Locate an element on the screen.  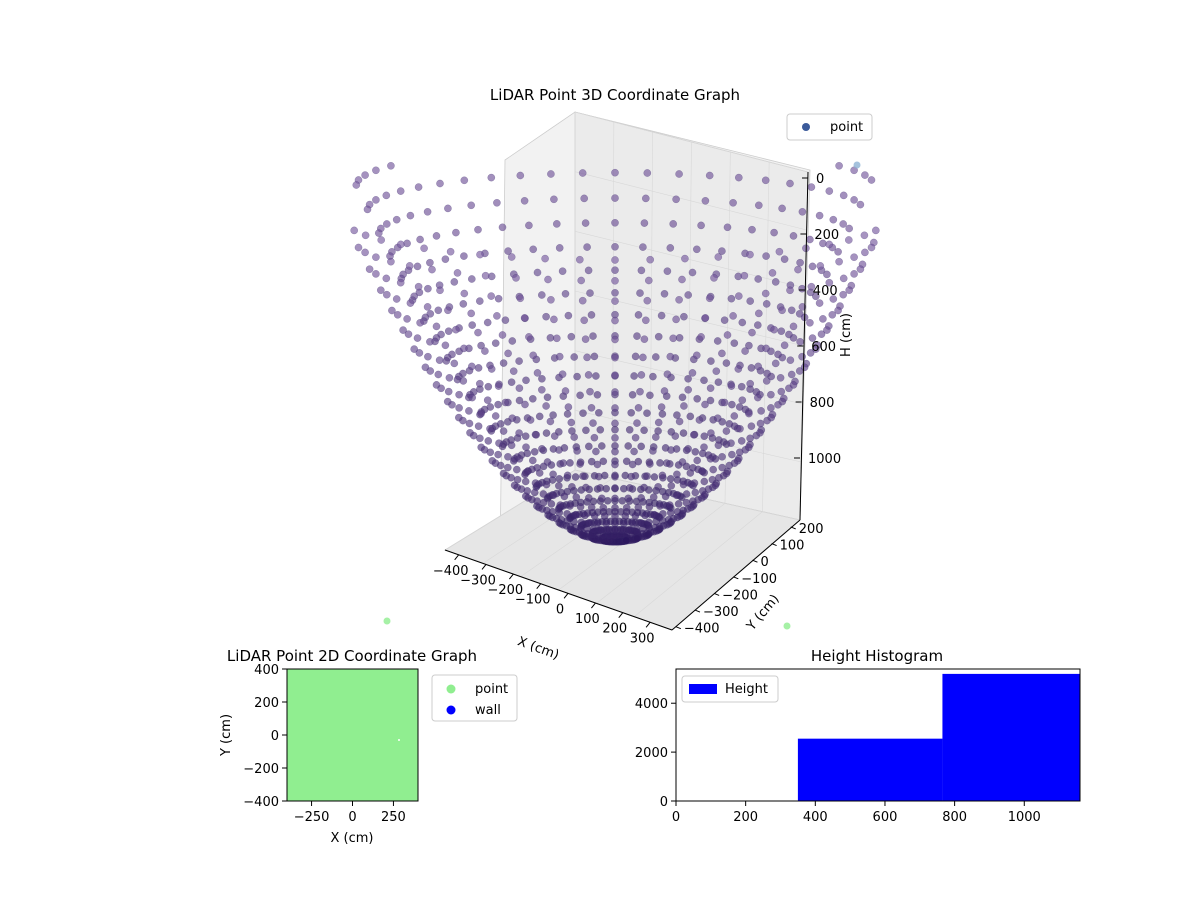
y-ticks-histogram: 0 2000 4000 is located at coordinates (655, 753).